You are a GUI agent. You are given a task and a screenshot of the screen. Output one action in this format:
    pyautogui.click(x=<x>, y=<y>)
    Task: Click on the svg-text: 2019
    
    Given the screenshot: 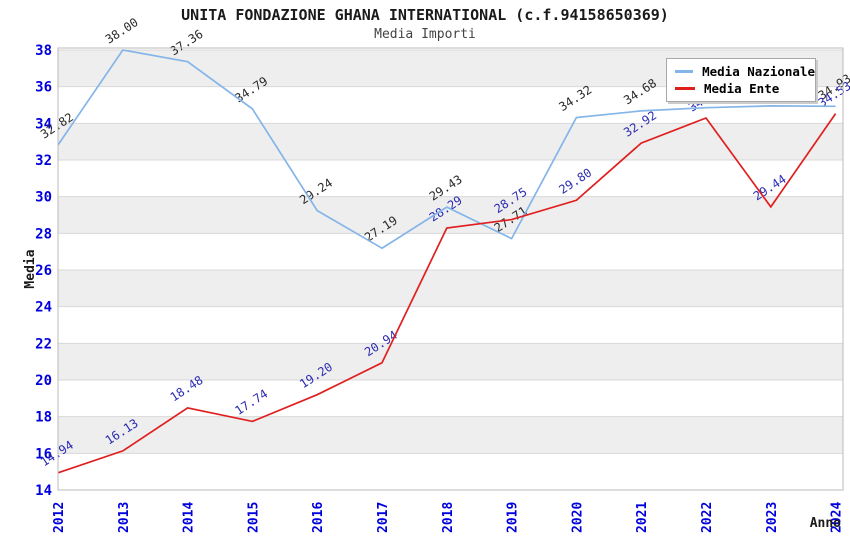 What is the action you would take?
    pyautogui.click(x=513, y=517)
    